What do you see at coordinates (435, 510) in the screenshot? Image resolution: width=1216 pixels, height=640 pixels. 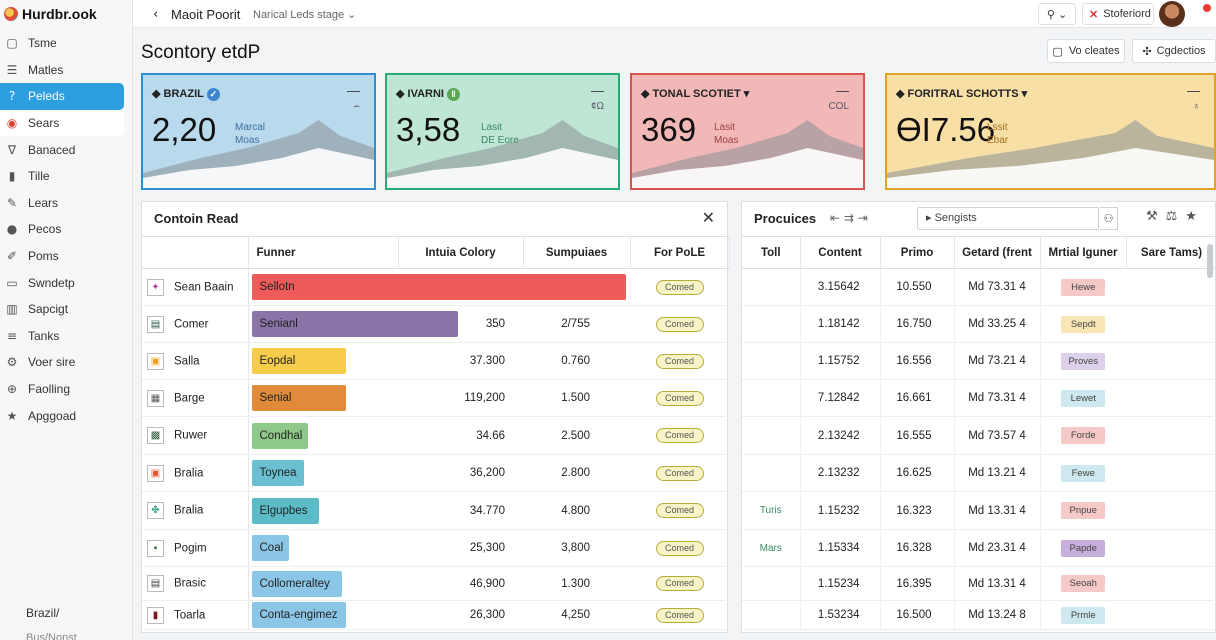 I see `table-row: ✤ Bralia Elgupbes 34.770 4.800 Comed` at bounding box center [435, 510].